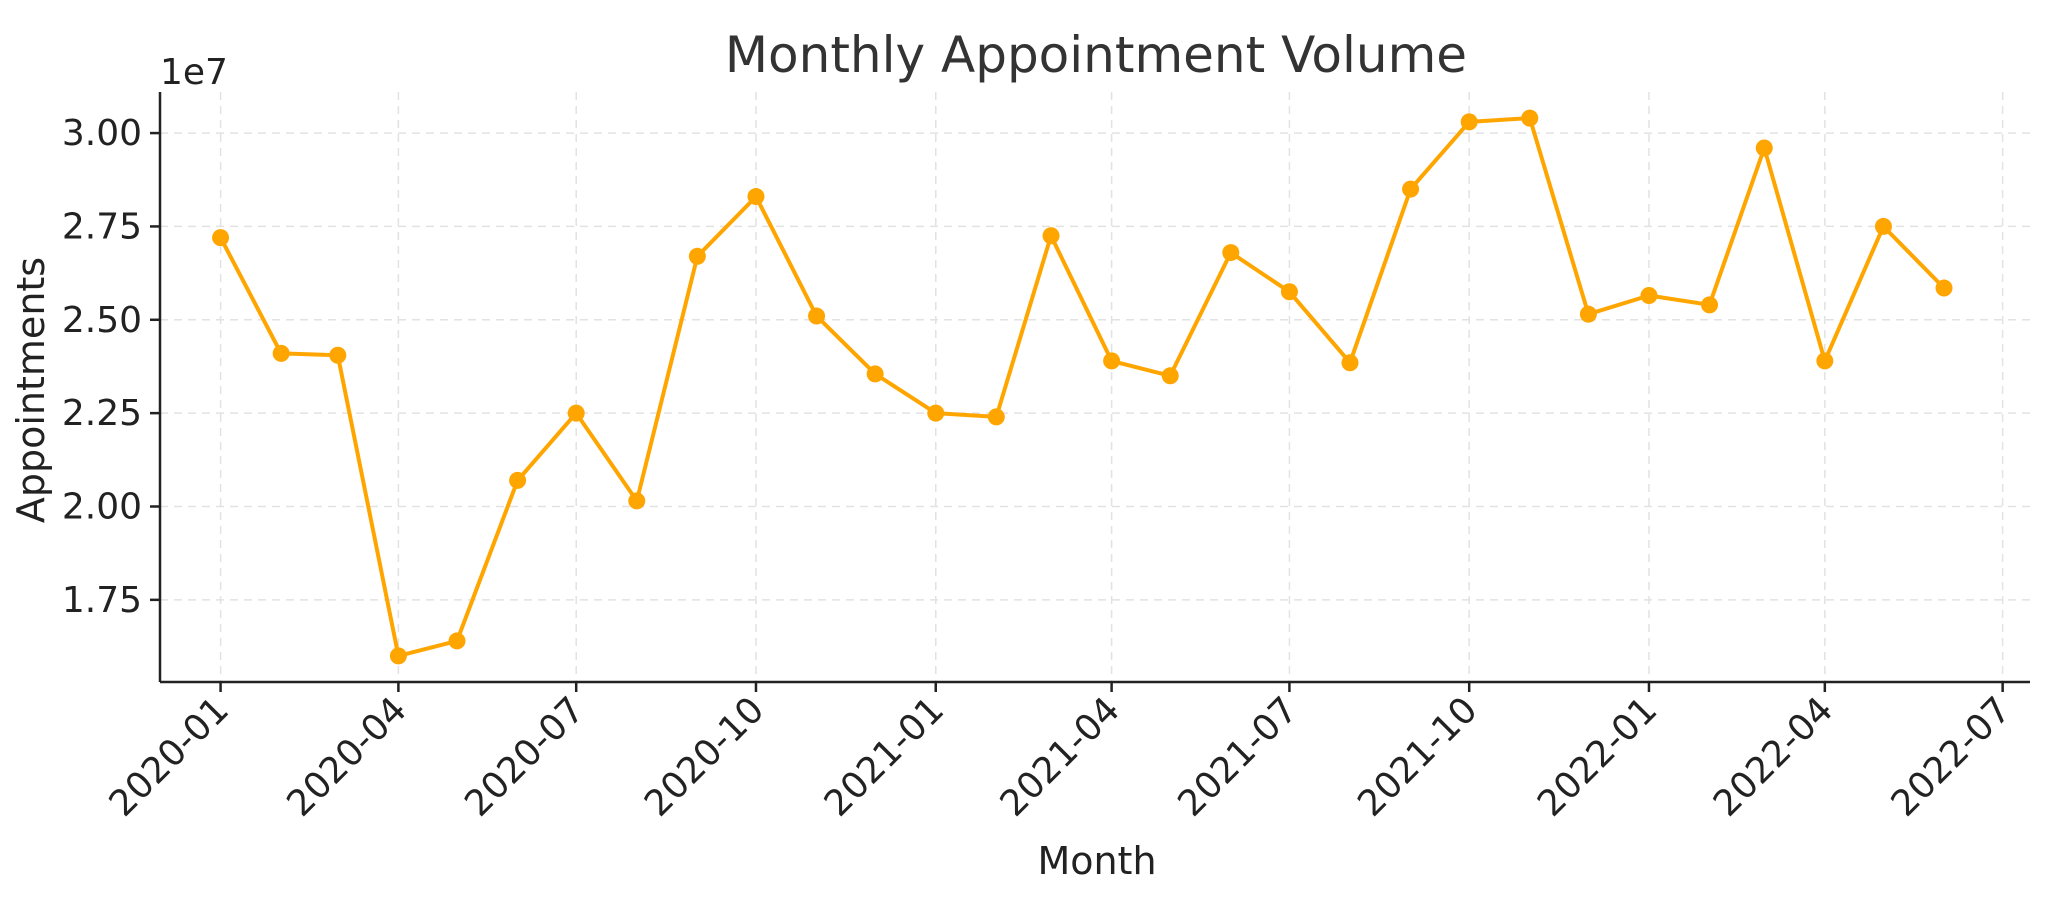  Describe the element at coordinates (111, 367) in the screenshot. I see `y-axis-ticks: 1.75 2.00 2.25 2.50 2.75 3.00` at that location.